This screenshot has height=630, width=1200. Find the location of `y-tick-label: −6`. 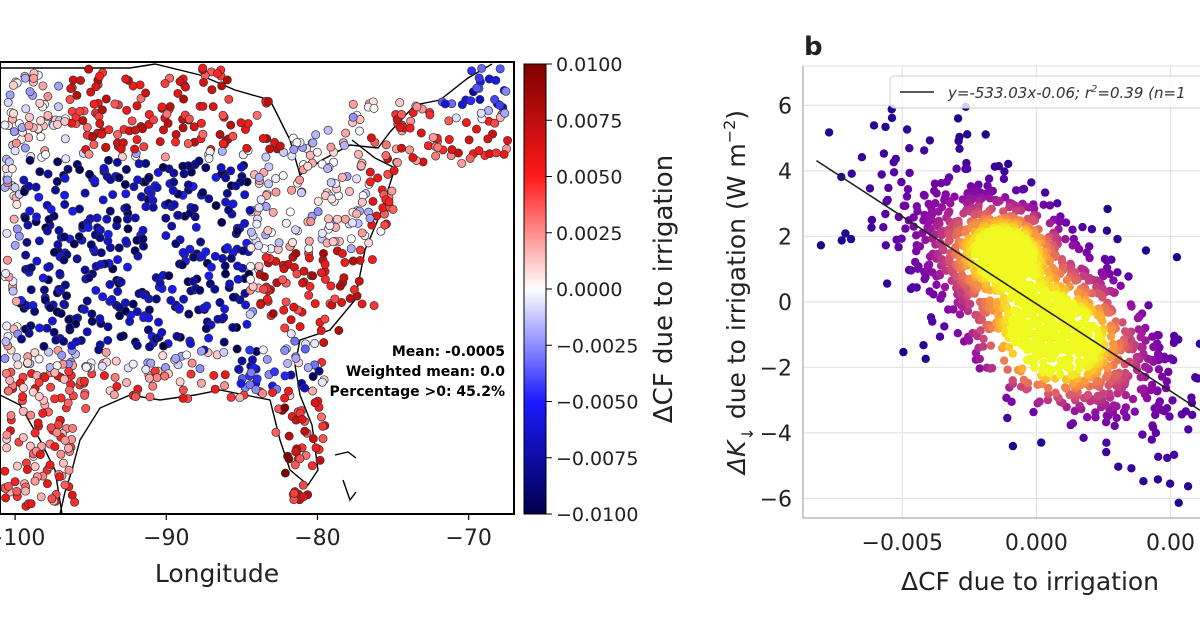

y-tick-label: −6 is located at coordinates (776, 499).